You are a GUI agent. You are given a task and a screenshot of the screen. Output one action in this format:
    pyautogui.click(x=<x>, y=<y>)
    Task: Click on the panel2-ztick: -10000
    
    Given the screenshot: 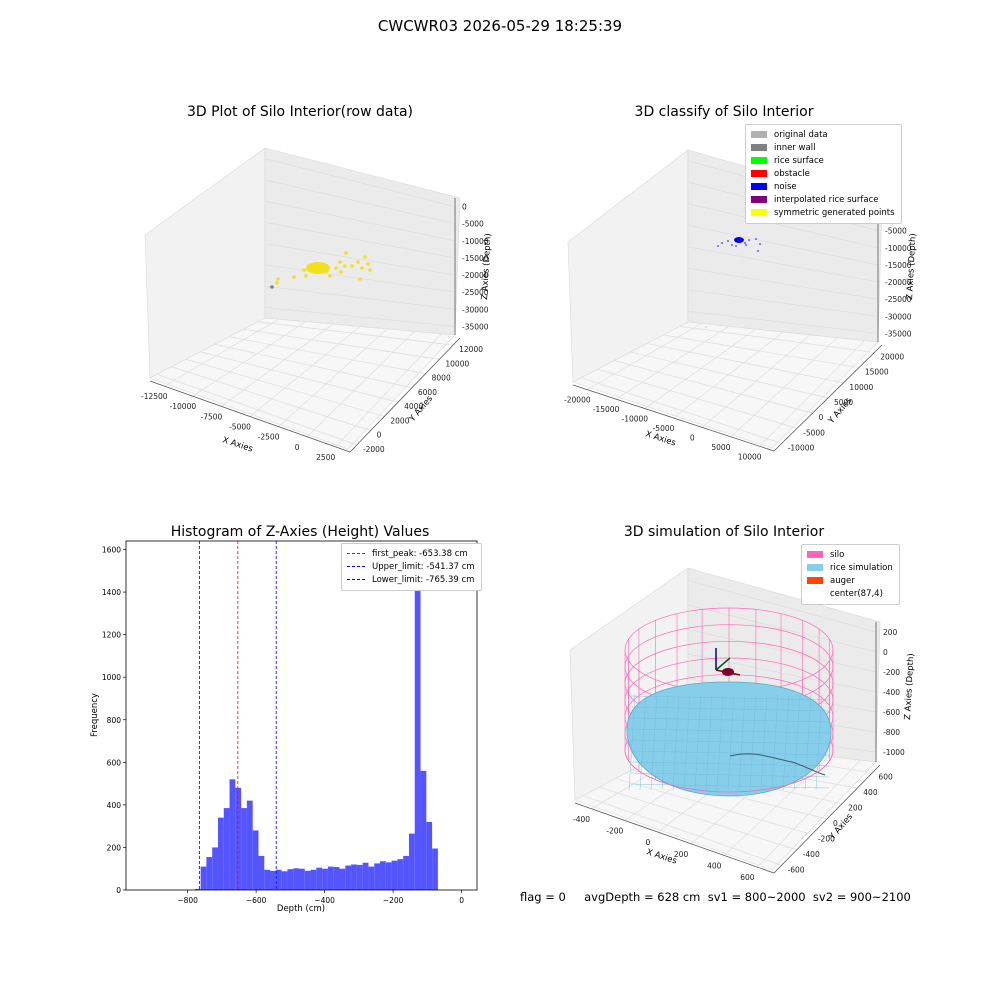 What is the action you would take?
    pyautogui.click(x=898, y=248)
    